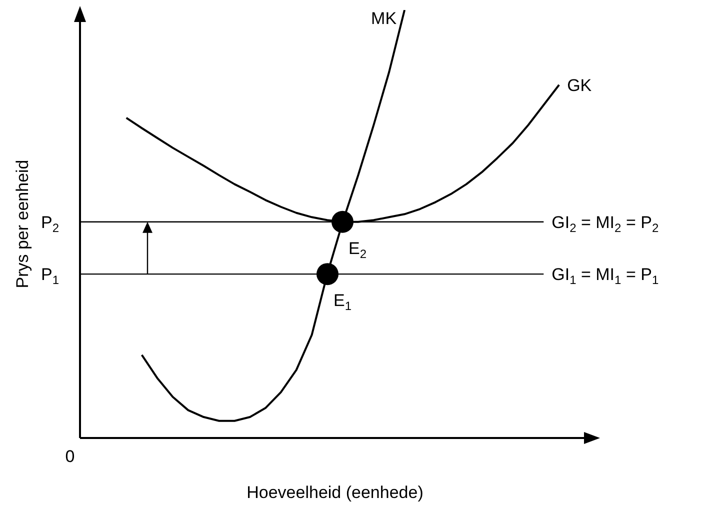 The image size is (709, 506). What do you see at coordinates (357, 249) in the screenshot?
I see `annotation: E$_{2}$` at bounding box center [357, 249].